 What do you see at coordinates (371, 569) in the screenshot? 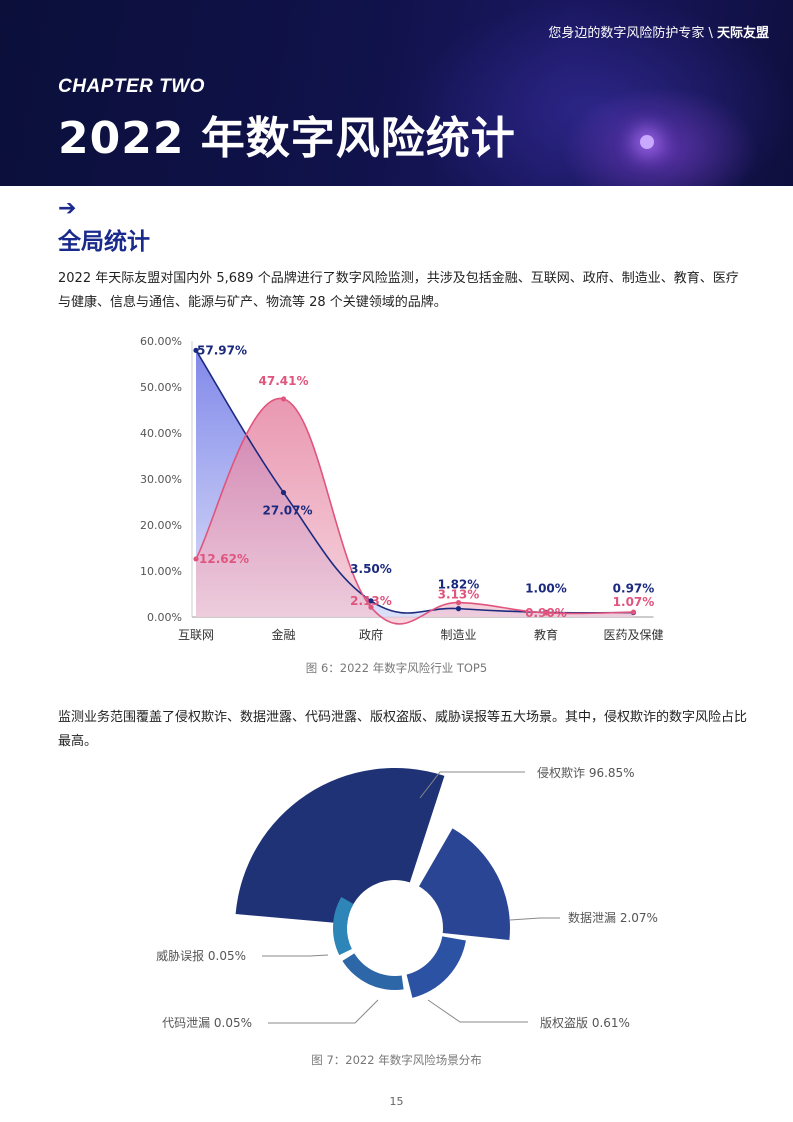
I see `series-a-data-label: 3.50%` at bounding box center [371, 569].